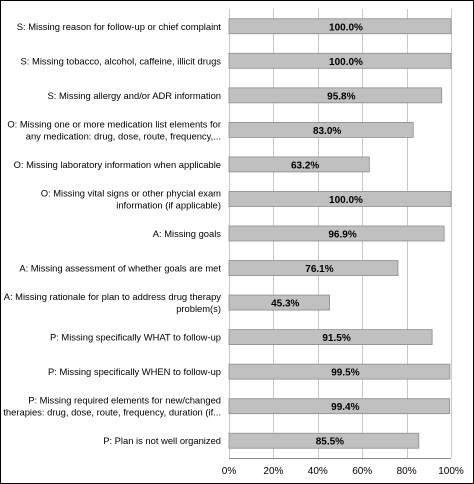 This screenshot has height=484, width=474. Describe the element at coordinates (343, 467) in the screenshot. I see `x-axis: 0% 20% 40% 60% 80% 100%` at that location.